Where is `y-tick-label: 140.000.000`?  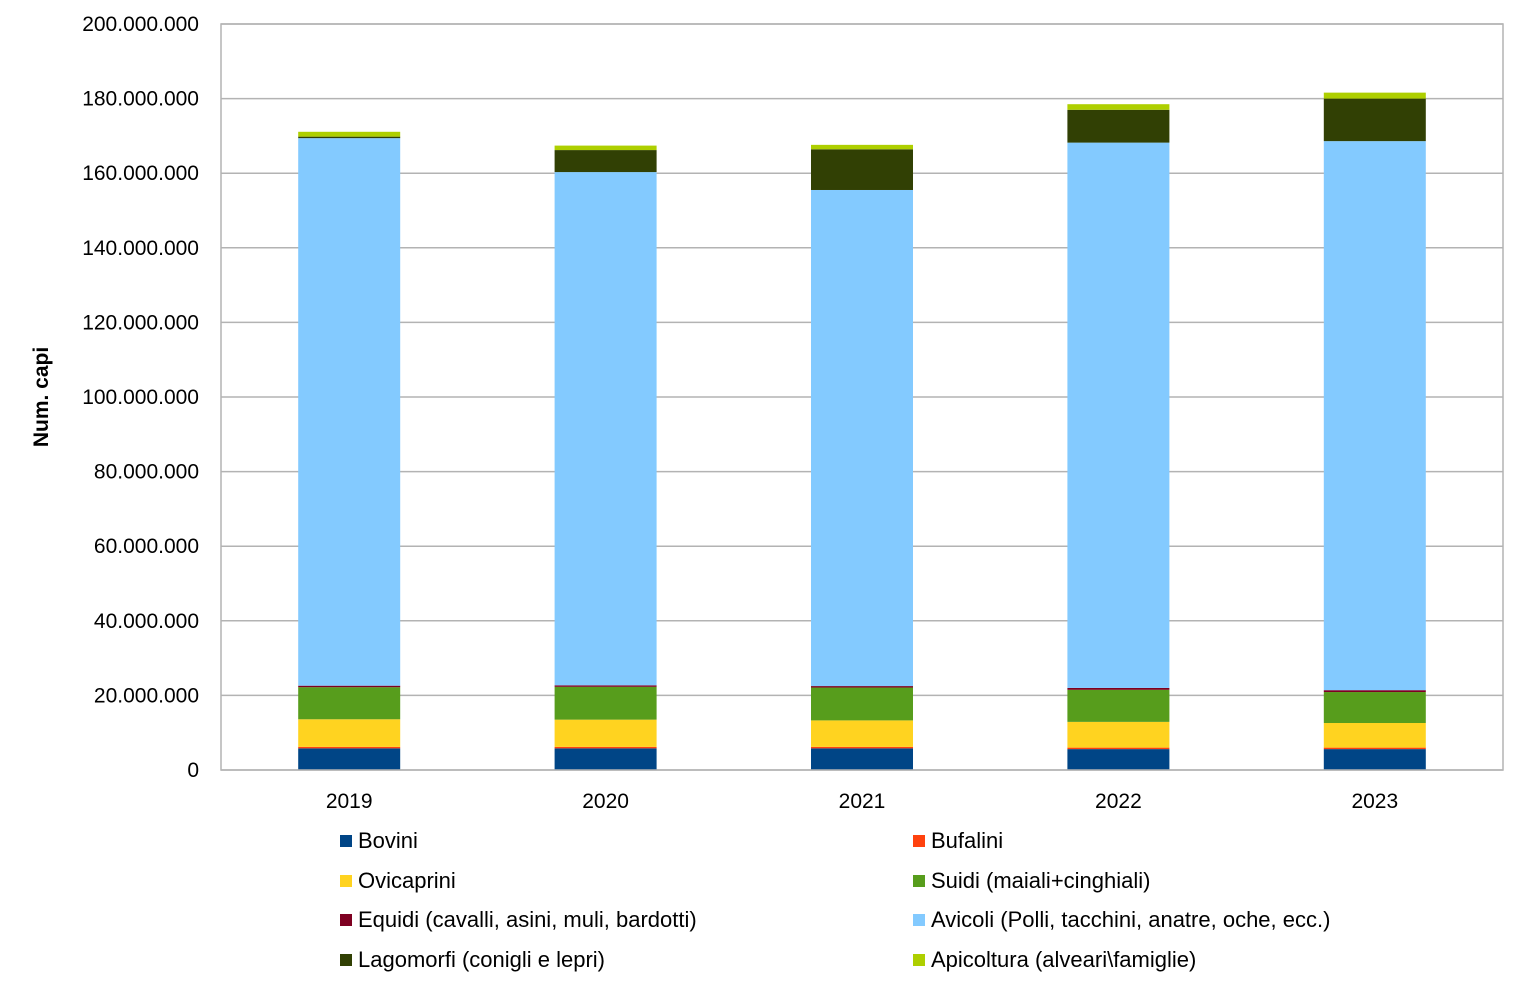
y-tick-label: 140.000.000 is located at coordinates (140, 248).